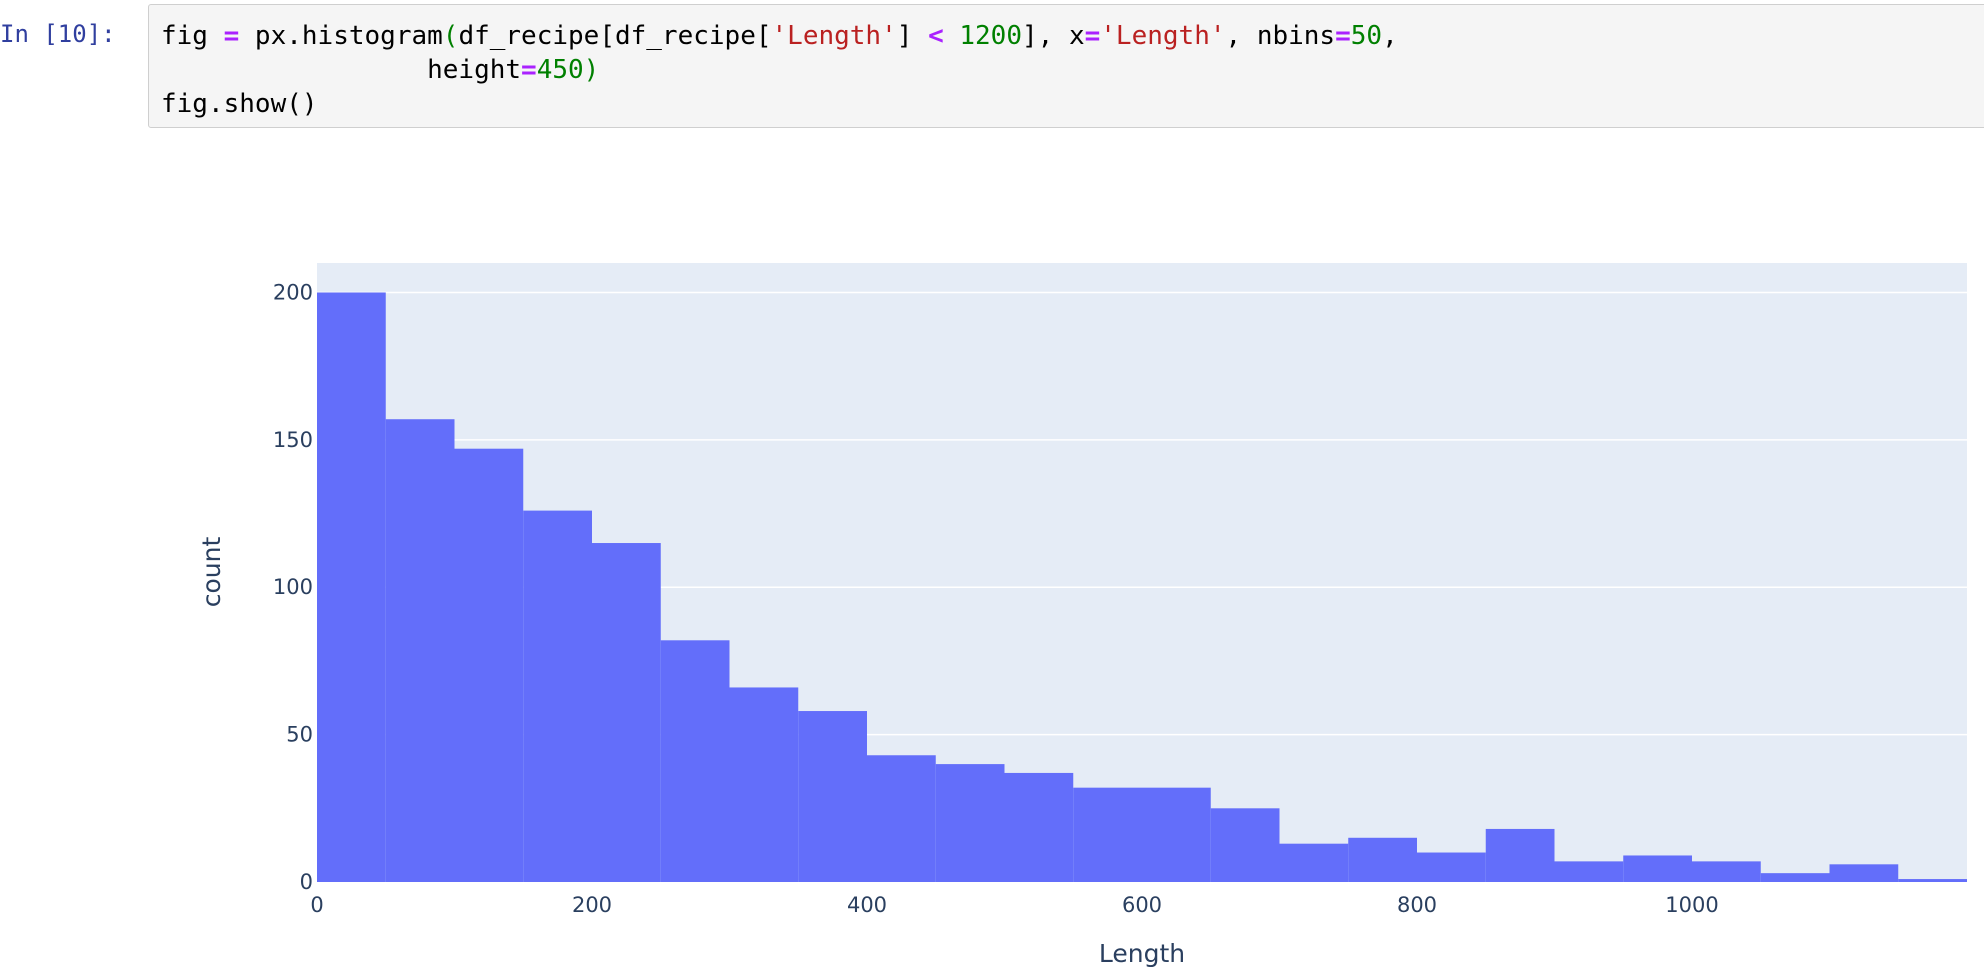  Describe the element at coordinates (867, 905) in the screenshot. I see `x-tick-label: 400` at that location.